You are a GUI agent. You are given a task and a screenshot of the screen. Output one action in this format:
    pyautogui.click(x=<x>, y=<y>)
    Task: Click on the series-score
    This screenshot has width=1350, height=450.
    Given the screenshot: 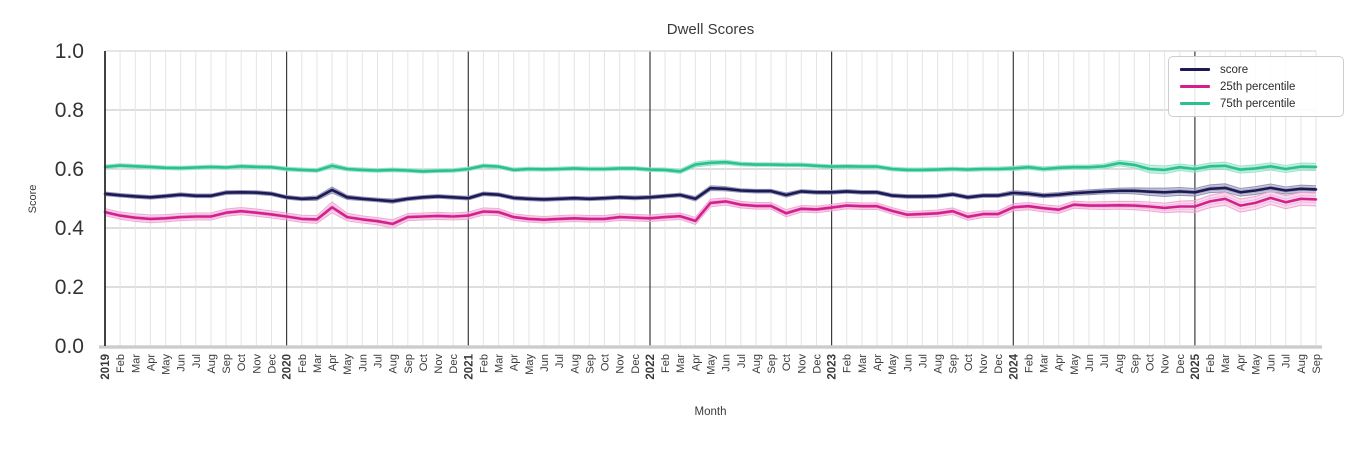 What is the action you would take?
    pyautogui.click(x=710, y=193)
    